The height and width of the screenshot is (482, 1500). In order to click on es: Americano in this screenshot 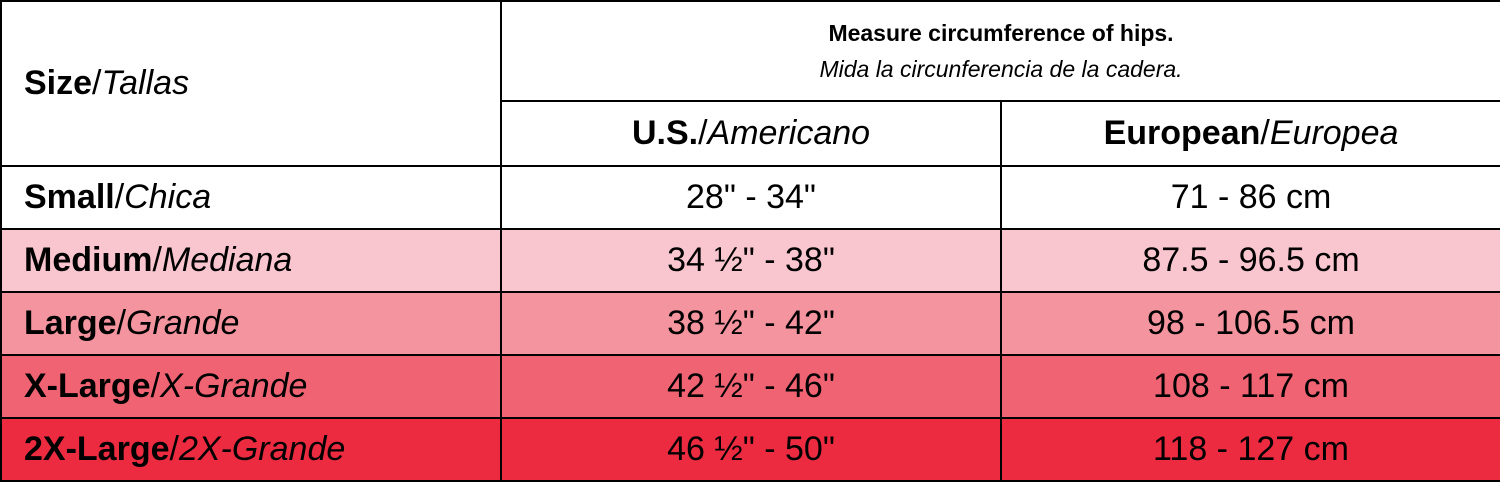, I will do `click(789, 133)`.